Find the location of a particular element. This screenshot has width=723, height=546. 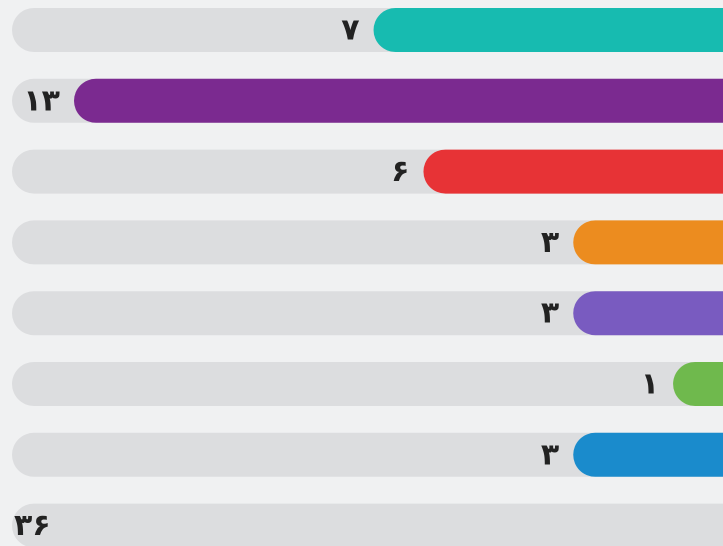

value-label: ۱۳ is located at coordinates (41, 100).